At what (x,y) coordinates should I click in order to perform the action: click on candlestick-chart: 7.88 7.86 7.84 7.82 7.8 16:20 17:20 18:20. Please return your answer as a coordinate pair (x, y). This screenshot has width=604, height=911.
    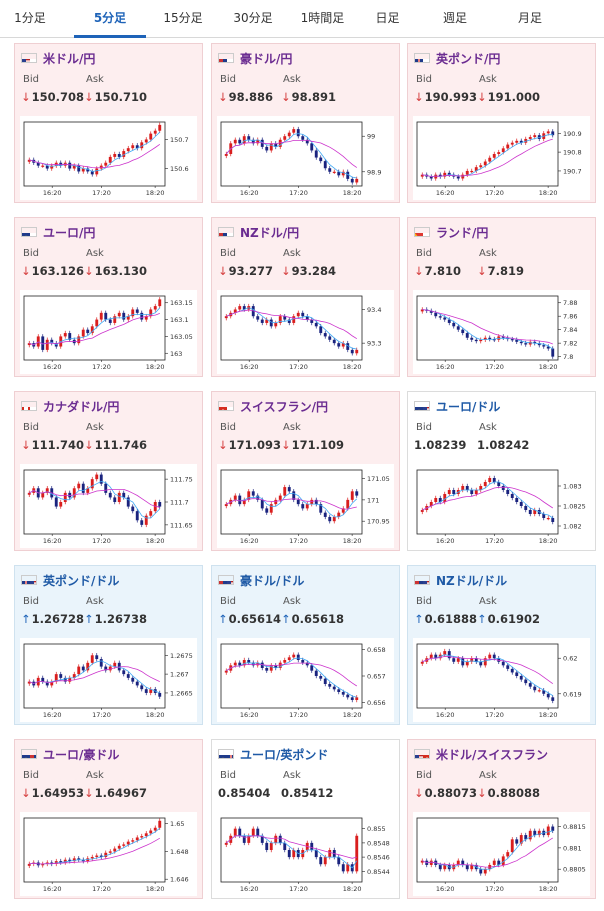
    Looking at the image, I should click on (501, 332).